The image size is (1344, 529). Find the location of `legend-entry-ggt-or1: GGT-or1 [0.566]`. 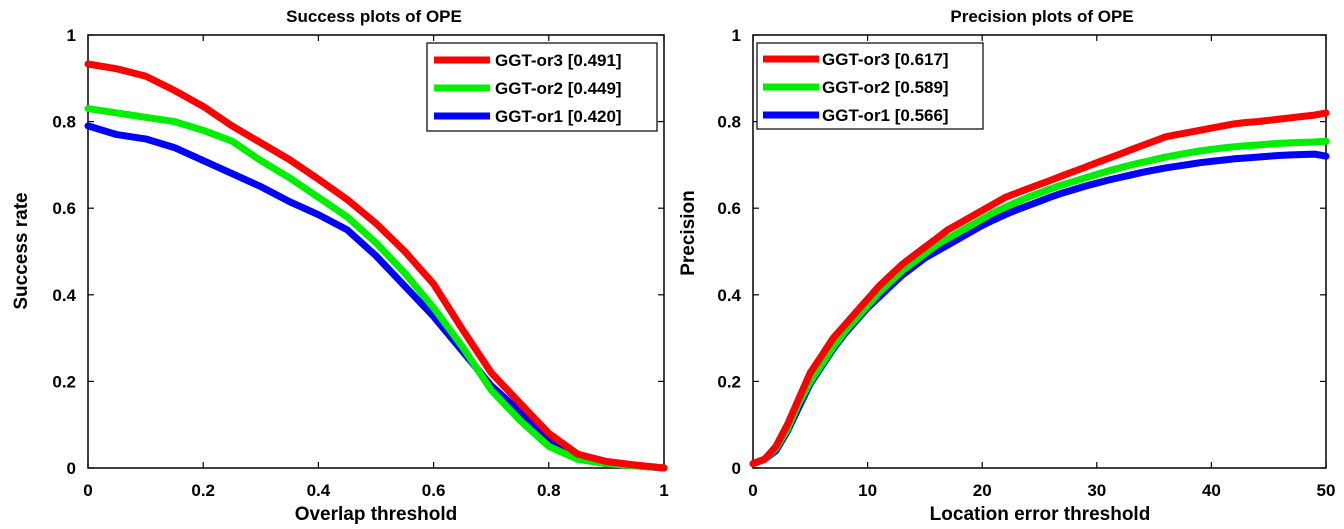

legend-entry-ggt-or1: GGT-or1 [0.566] is located at coordinates (885, 115).